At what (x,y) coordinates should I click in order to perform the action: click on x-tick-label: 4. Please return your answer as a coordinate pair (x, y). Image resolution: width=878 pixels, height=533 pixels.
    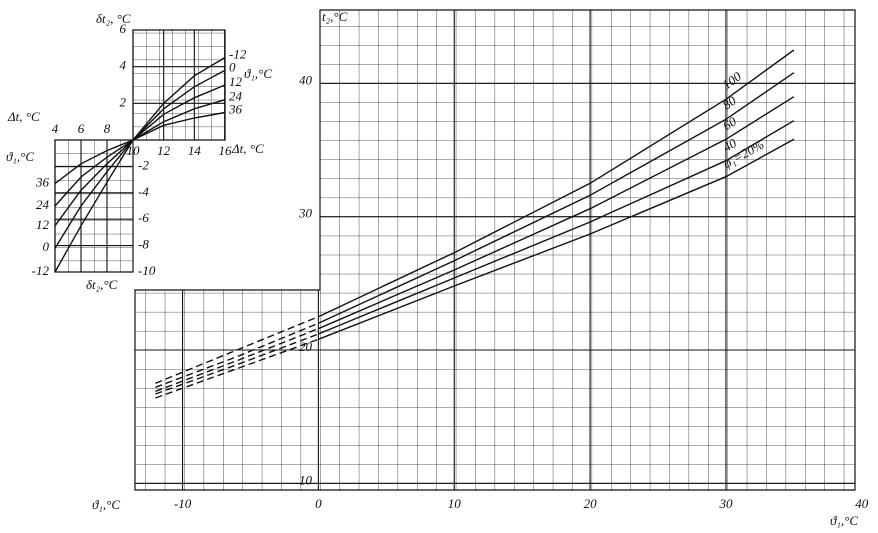
    Looking at the image, I should click on (55, 128).